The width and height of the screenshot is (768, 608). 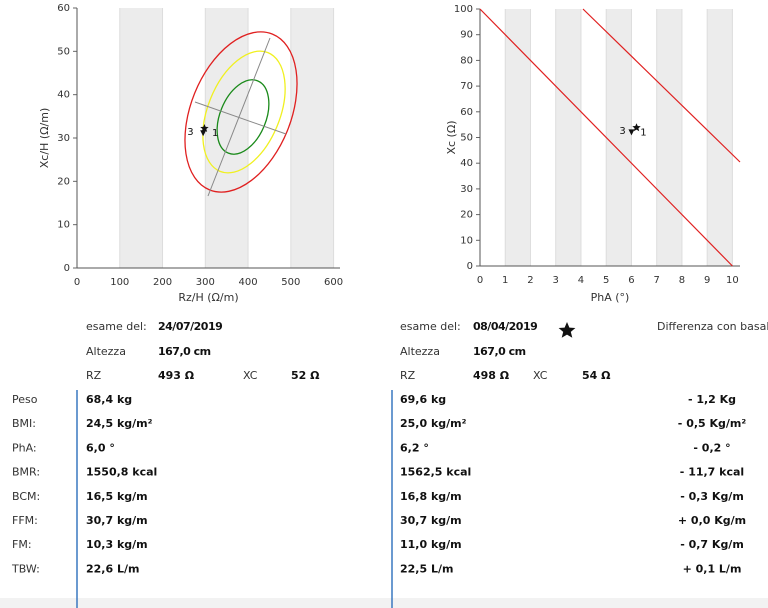 I want to click on baseline-value: 68,4 kg, so click(x=109, y=399).